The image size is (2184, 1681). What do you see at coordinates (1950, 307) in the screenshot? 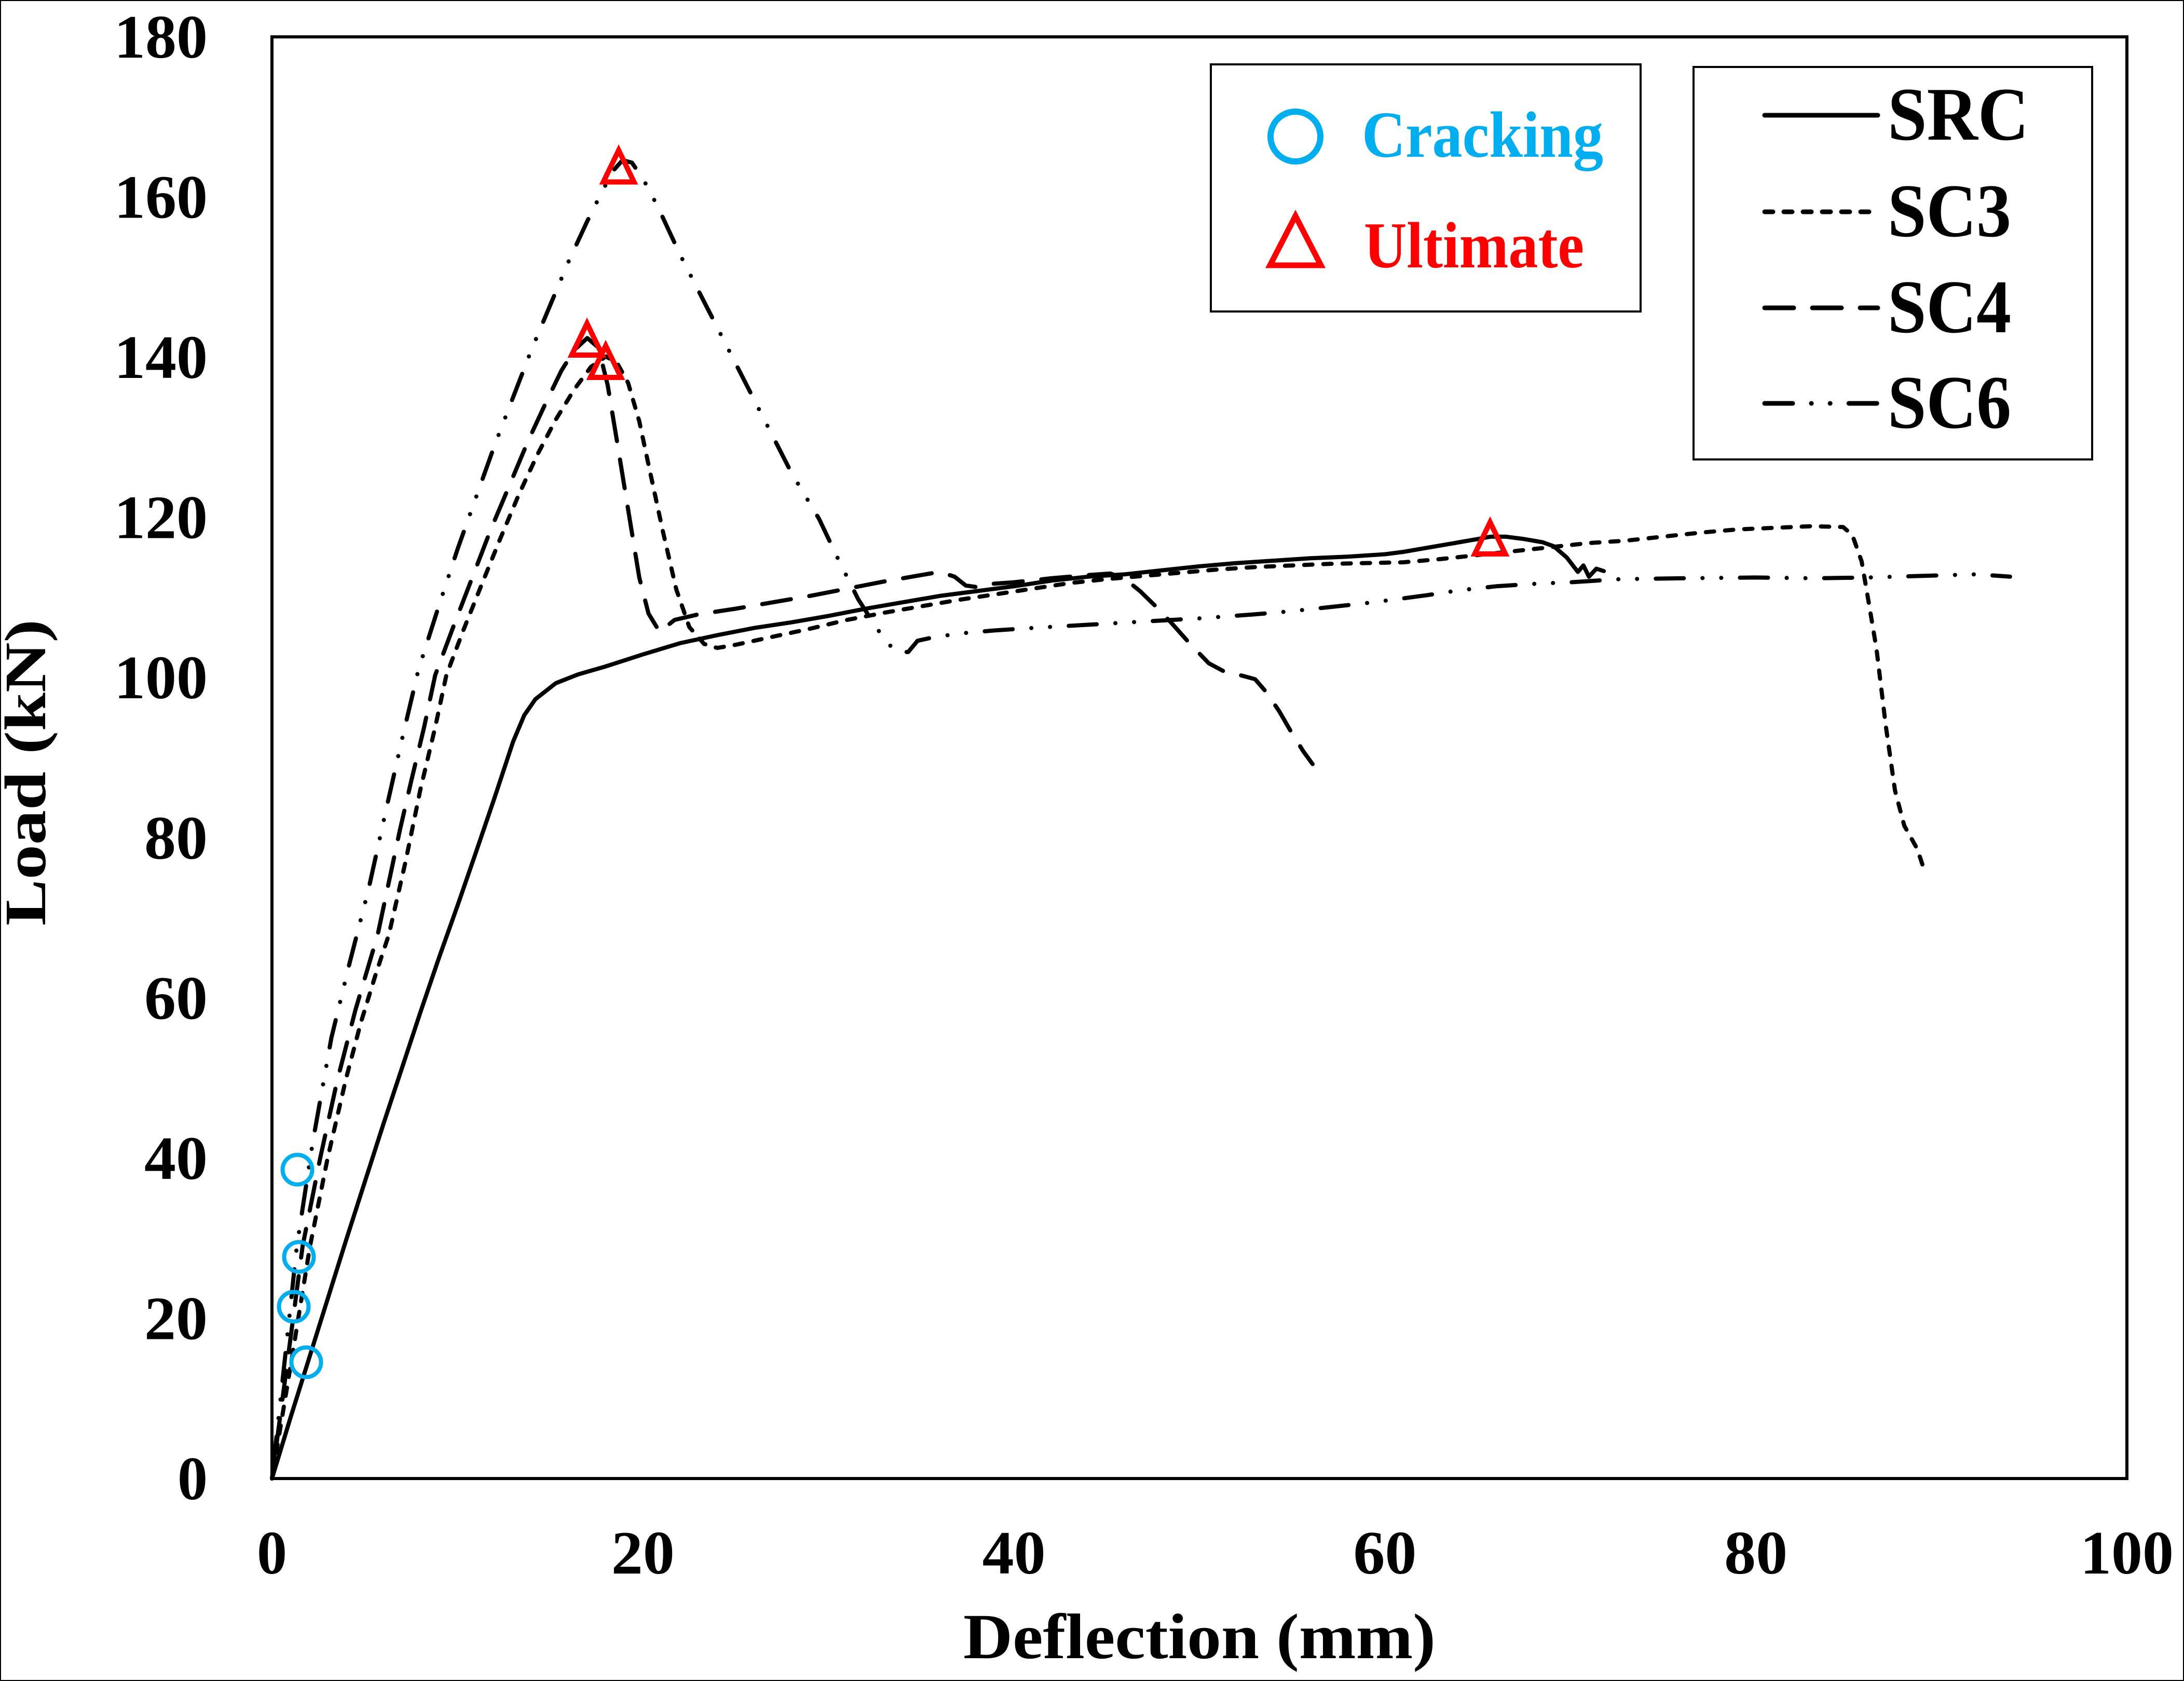
I see `svg-text: SC4` at bounding box center [1950, 307].